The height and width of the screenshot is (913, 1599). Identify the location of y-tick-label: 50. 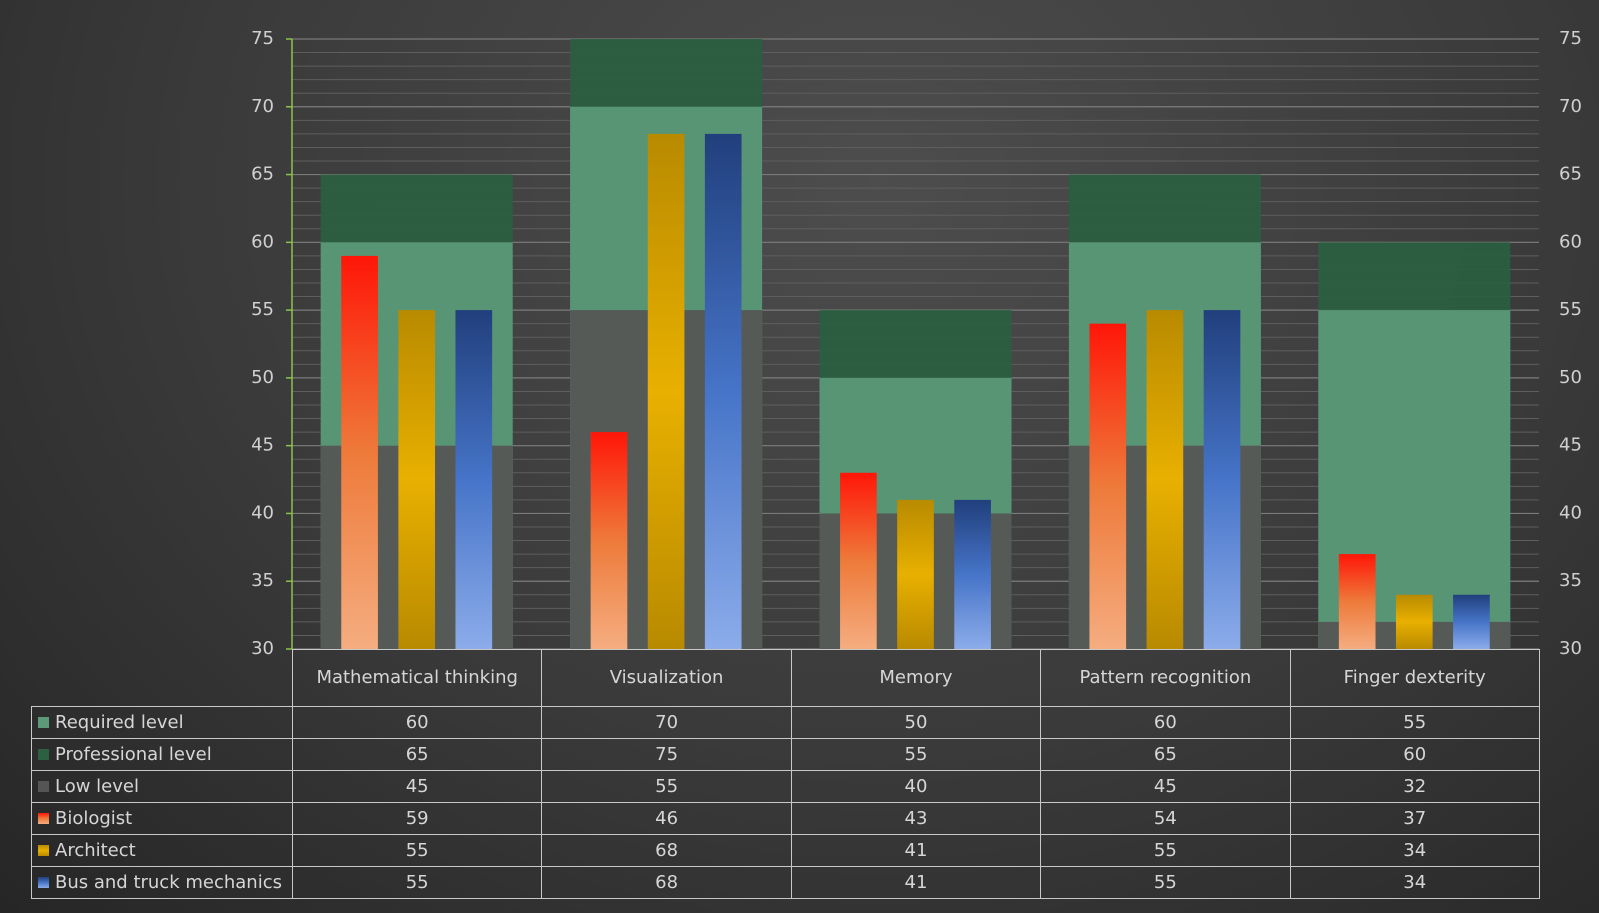
(262, 377).